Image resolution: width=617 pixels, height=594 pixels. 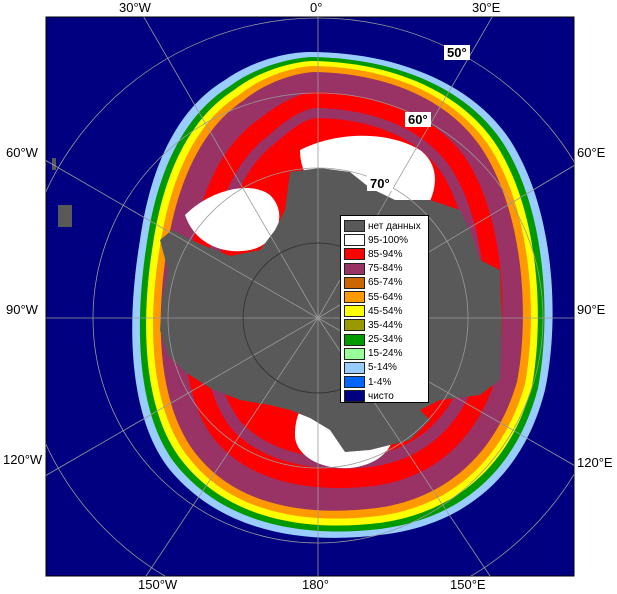 I want to click on legend-item: 1-4%, so click(x=384, y=382).